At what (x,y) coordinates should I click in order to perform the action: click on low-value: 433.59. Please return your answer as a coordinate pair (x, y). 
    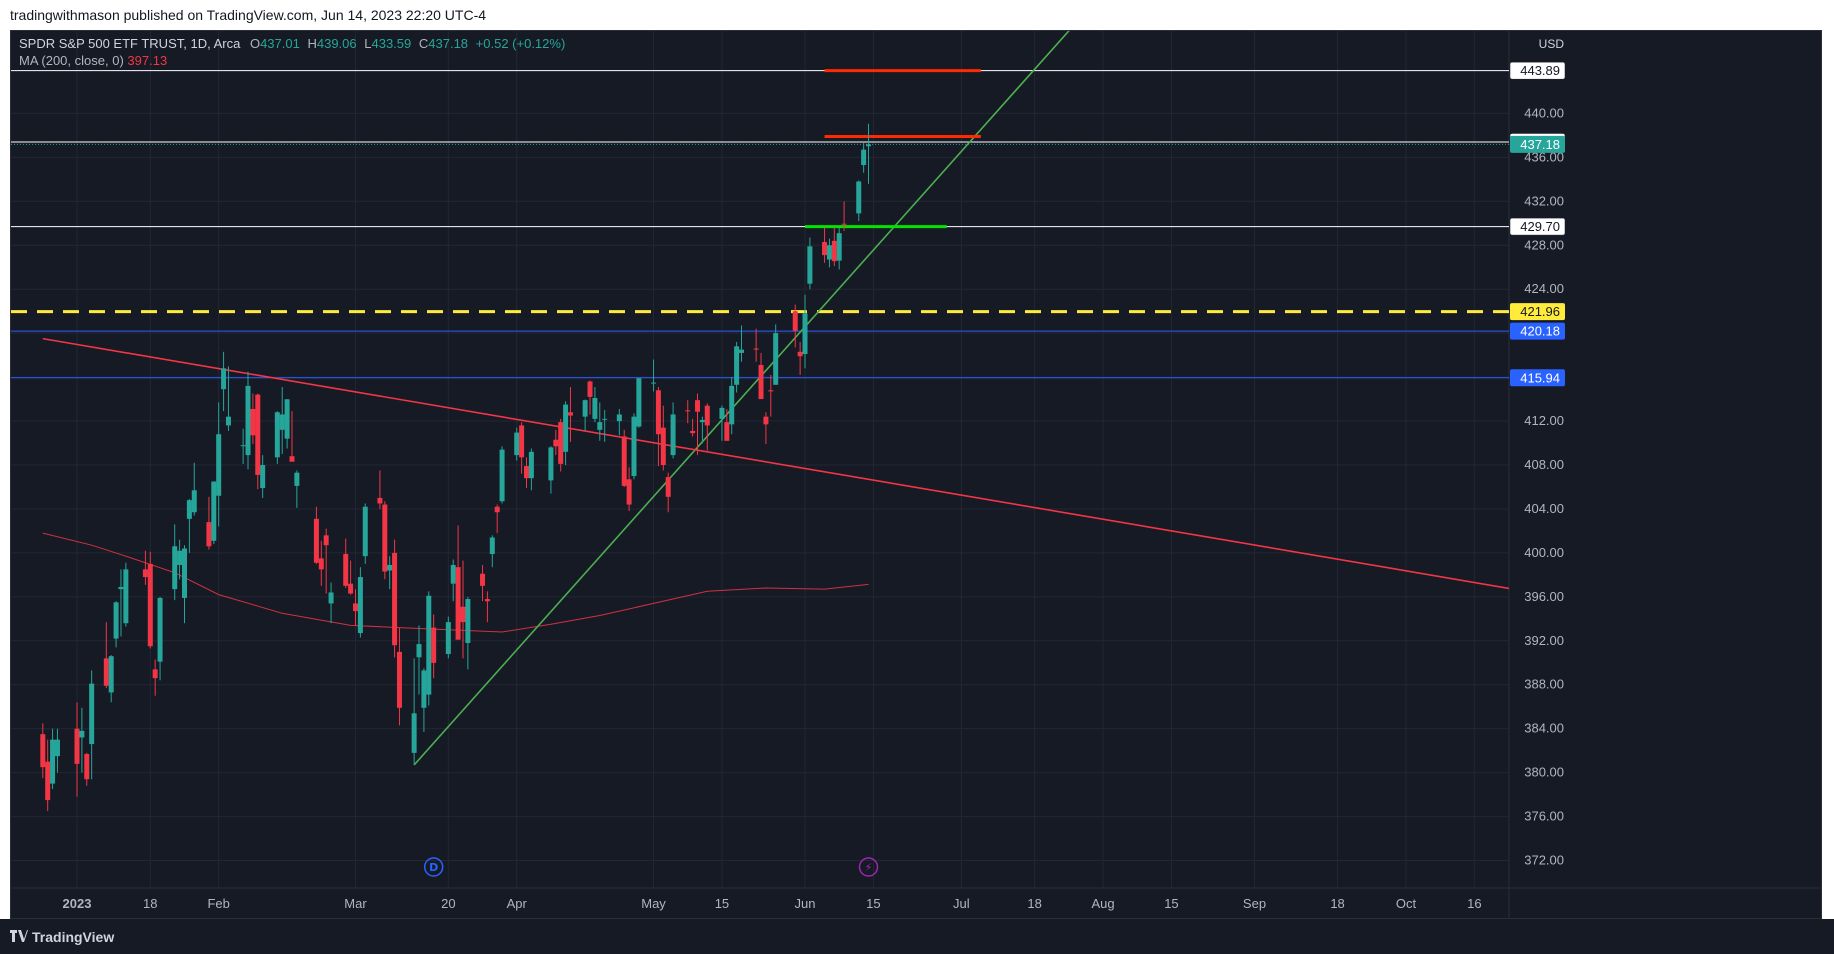
    Looking at the image, I should click on (391, 43).